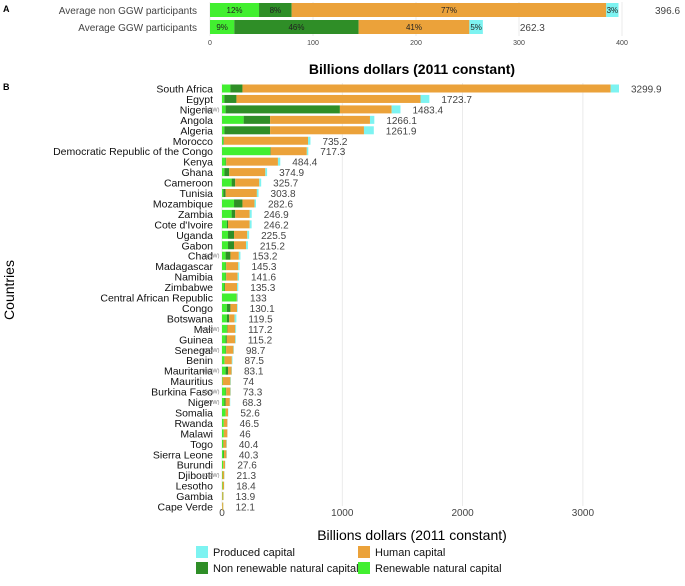 The image size is (685, 586). Describe the element at coordinates (532, 28) in the screenshot. I see `panel-a-total-label: 262.3` at that location.